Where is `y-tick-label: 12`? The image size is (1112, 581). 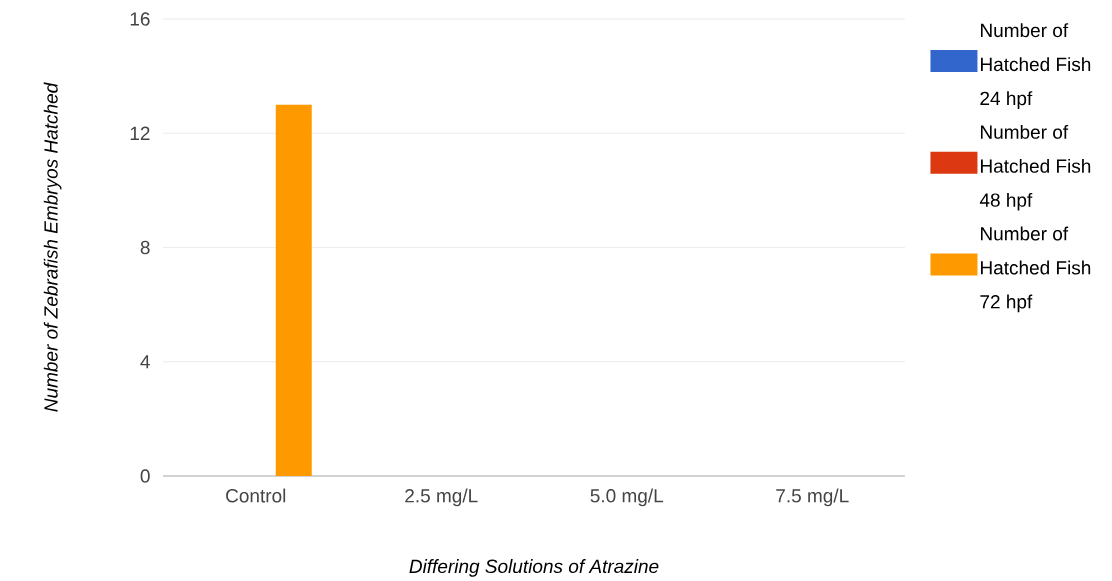
y-tick-label: 12 is located at coordinates (140, 133).